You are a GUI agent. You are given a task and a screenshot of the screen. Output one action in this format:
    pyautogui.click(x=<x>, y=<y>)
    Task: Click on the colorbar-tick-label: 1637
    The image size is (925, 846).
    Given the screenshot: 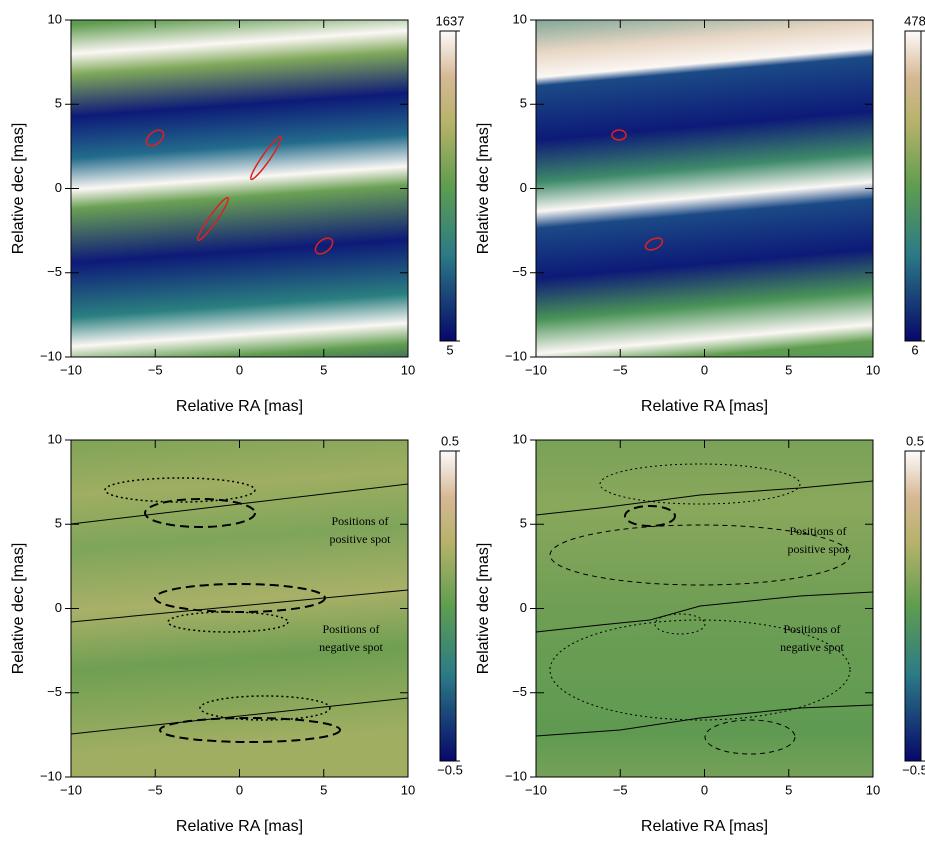 What is the action you would take?
    pyautogui.click(x=450, y=20)
    